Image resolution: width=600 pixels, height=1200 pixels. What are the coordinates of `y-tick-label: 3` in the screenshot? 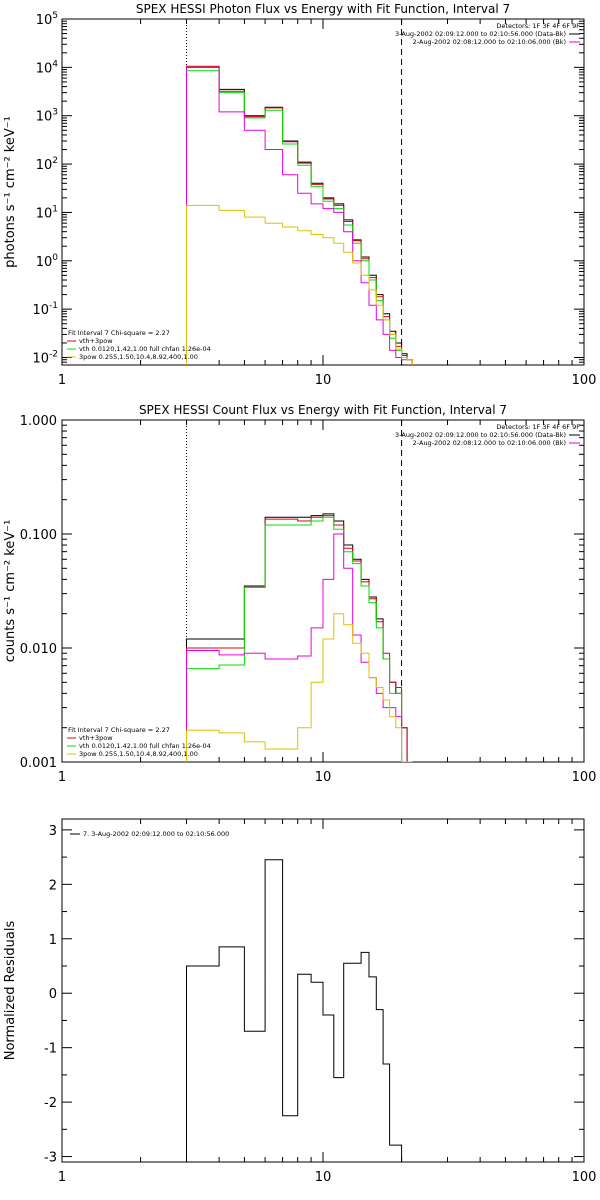 It's located at (53, 831).